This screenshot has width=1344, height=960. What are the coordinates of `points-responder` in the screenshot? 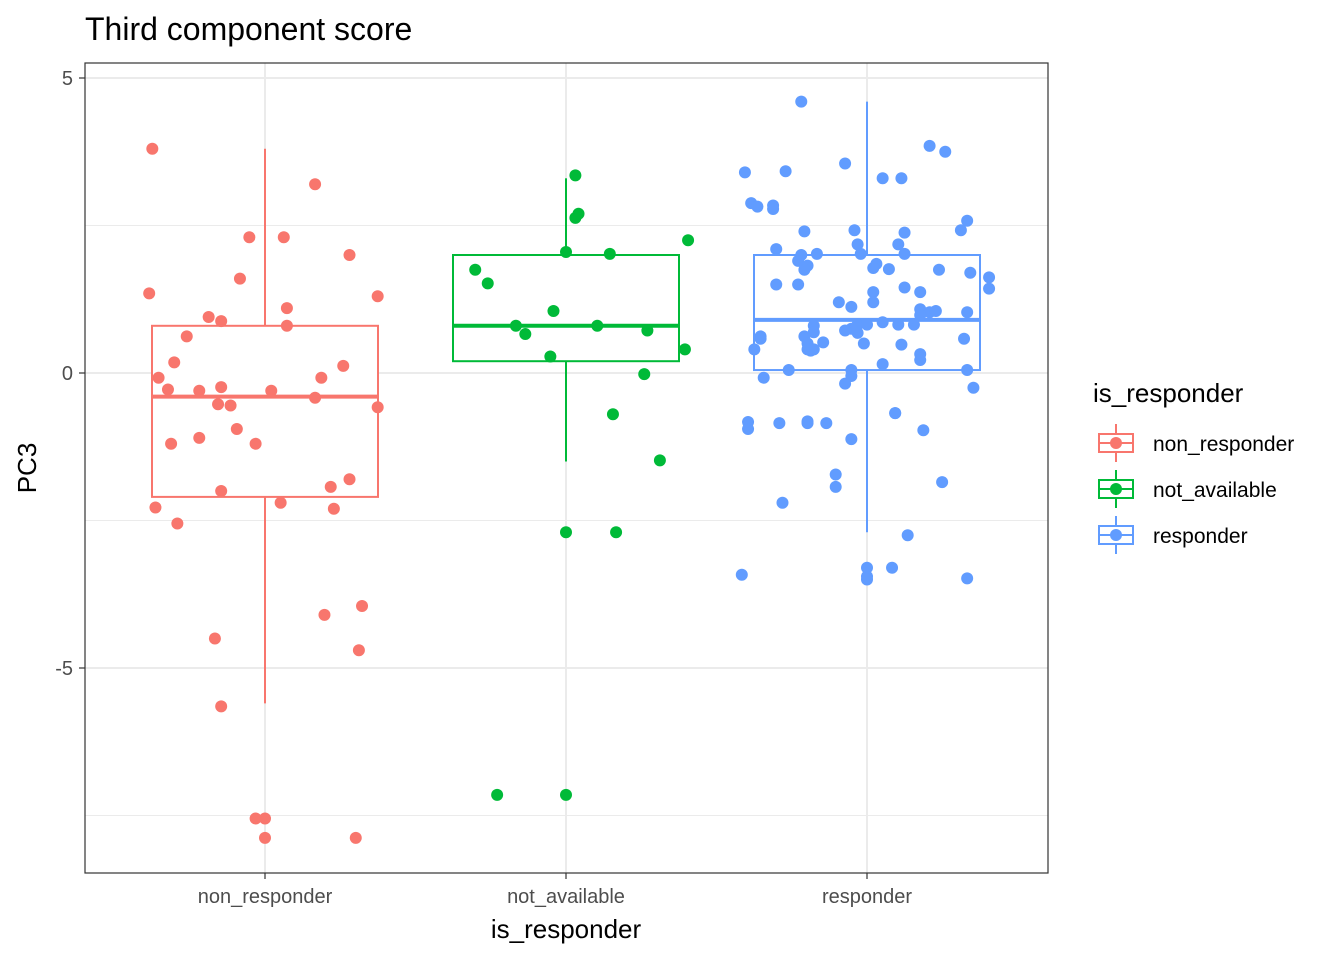 It's located at (865, 340).